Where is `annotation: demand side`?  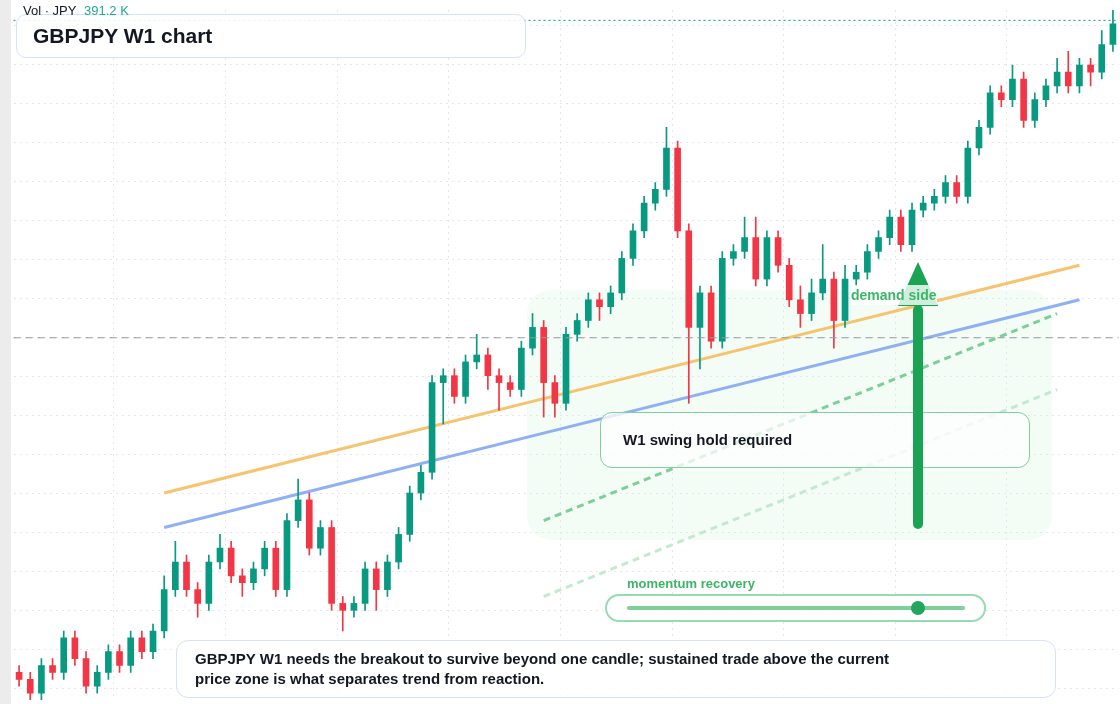 annotation: demand side is located at coordinates (894, 295).